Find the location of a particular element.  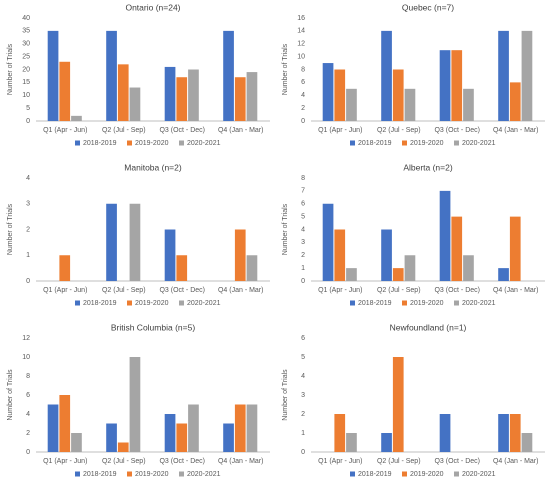

chart-title: Ontario (n=24) is located at coordinates (152, 7).